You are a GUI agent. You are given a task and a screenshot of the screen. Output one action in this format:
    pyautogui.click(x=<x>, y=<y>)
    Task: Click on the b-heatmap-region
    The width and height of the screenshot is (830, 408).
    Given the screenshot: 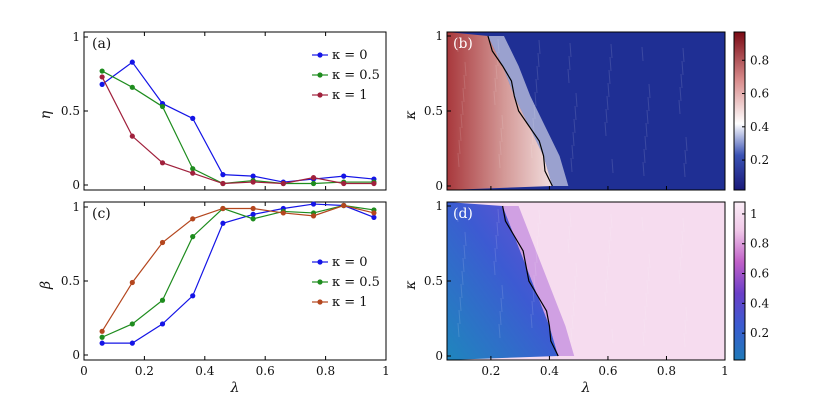 What is the action you would take?
    pyautogui.click(x=500, y=111)
    